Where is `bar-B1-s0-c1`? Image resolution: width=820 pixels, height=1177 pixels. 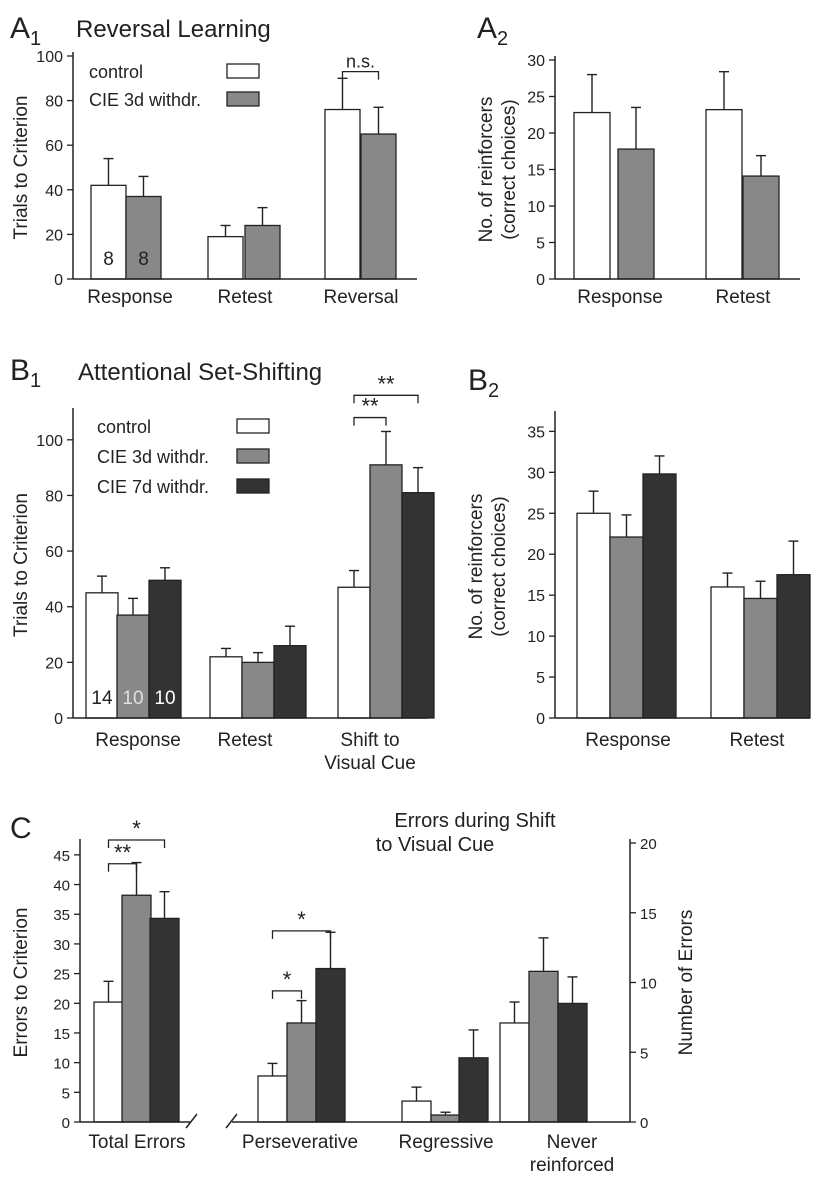
bar-B1-s0-c1 is located at coordinates (226, 687).